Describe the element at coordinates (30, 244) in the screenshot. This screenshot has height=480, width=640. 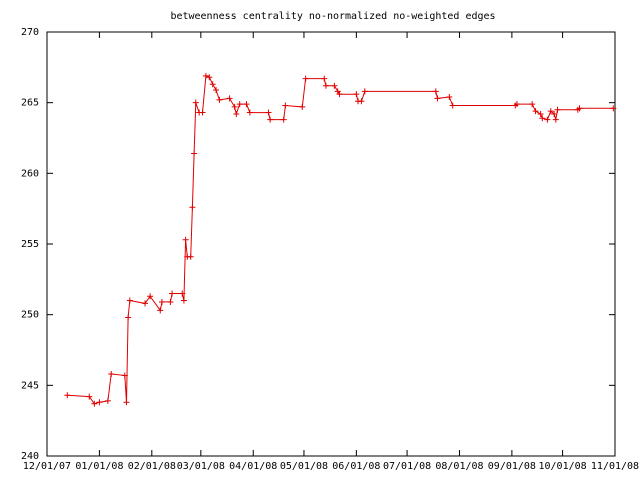
I see `y-tick-label: 255` at that location.